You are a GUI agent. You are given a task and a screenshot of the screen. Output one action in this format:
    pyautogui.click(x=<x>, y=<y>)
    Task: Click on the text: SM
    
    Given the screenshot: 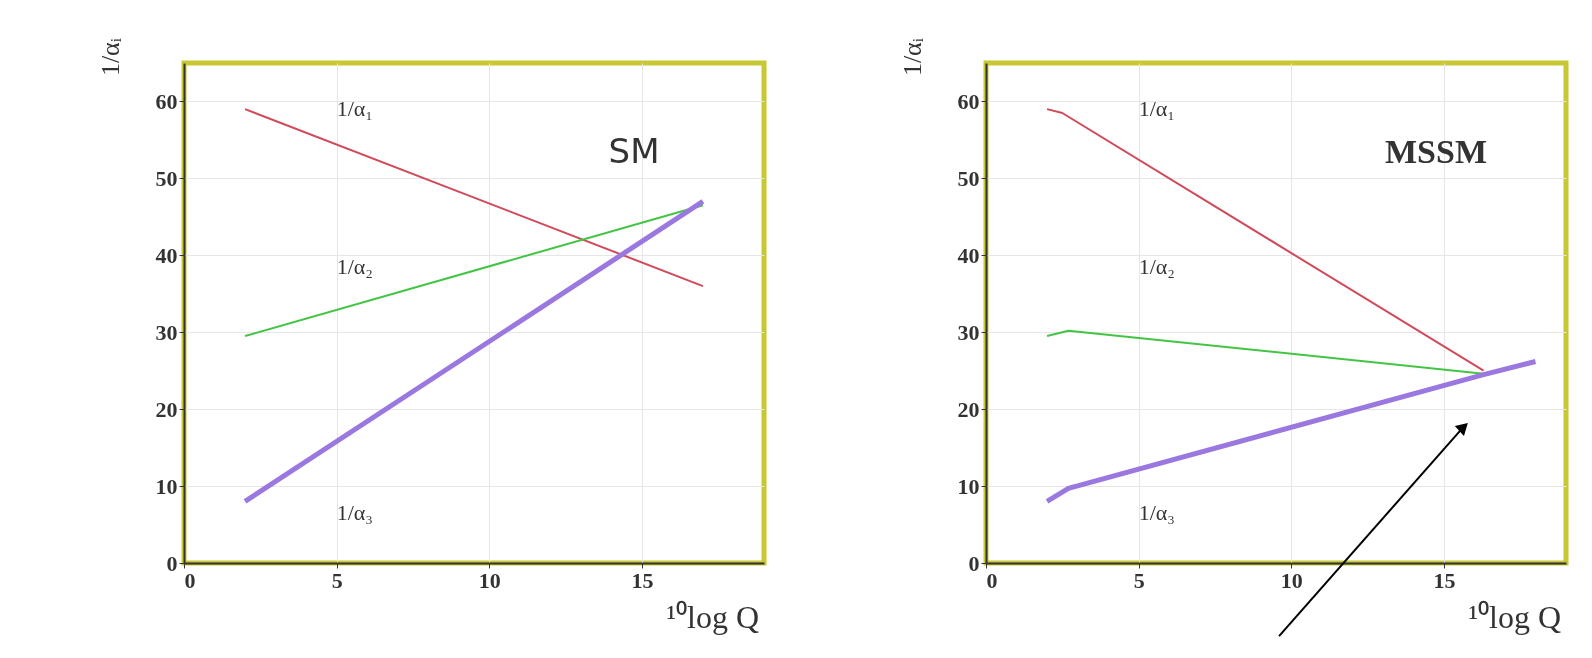 What is the action you would take?
    pyautogui.click(x=634, y=151)
    